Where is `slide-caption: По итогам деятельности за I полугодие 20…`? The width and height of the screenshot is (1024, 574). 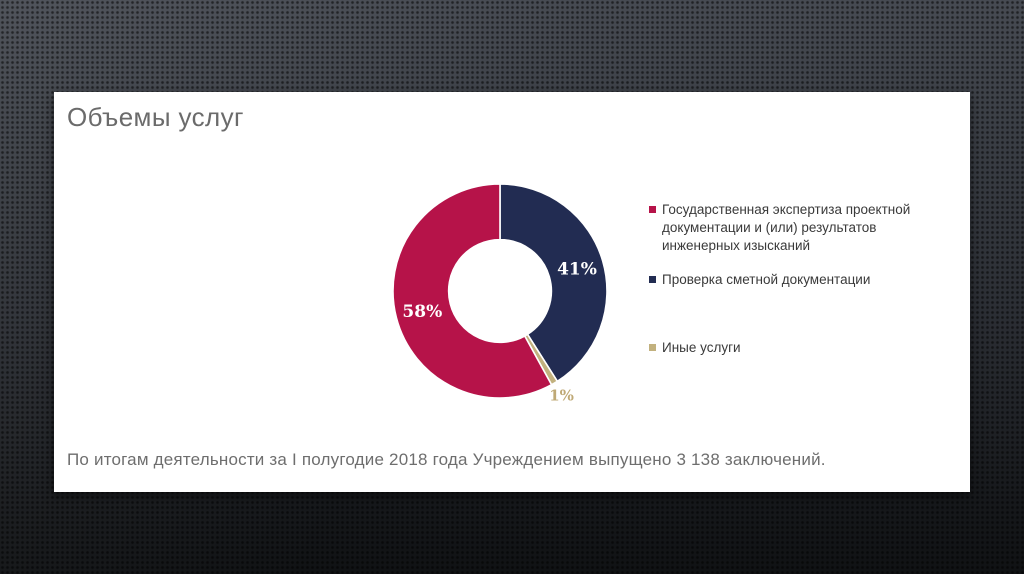 slide-caption: По итогам деятельности за I полугодие 20… is located at coordinates (446, 459).